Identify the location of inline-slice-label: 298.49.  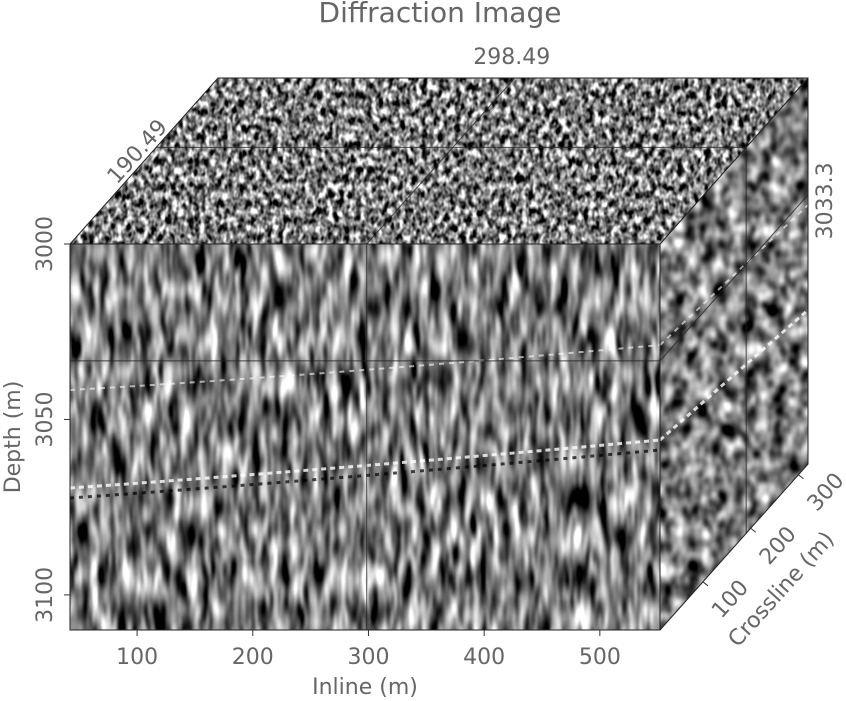
(511, 57).